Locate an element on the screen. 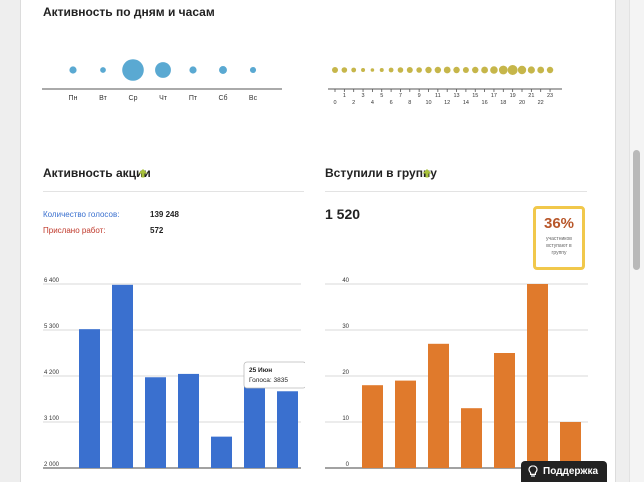 This screenshot has width=644, height=482. day-tick-label: Вт is located at coordinates (103, 98).